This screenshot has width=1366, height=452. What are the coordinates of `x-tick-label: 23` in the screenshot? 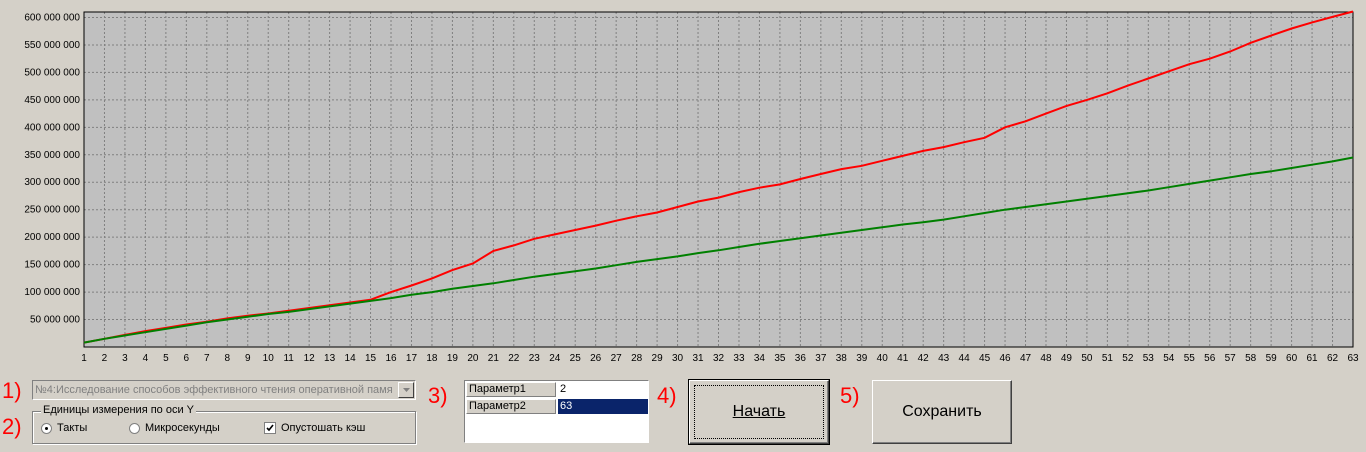 It's located at (535, 358).